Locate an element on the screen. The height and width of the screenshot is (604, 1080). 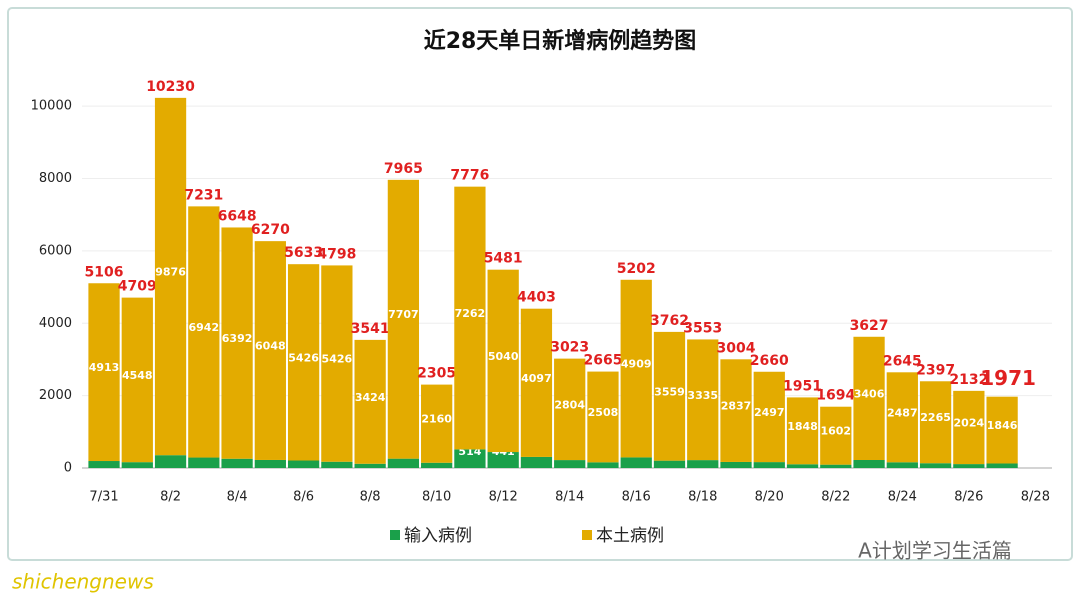
chart-title: 近28天单日新增病例趋势图 is located at coordinates (560, 41).